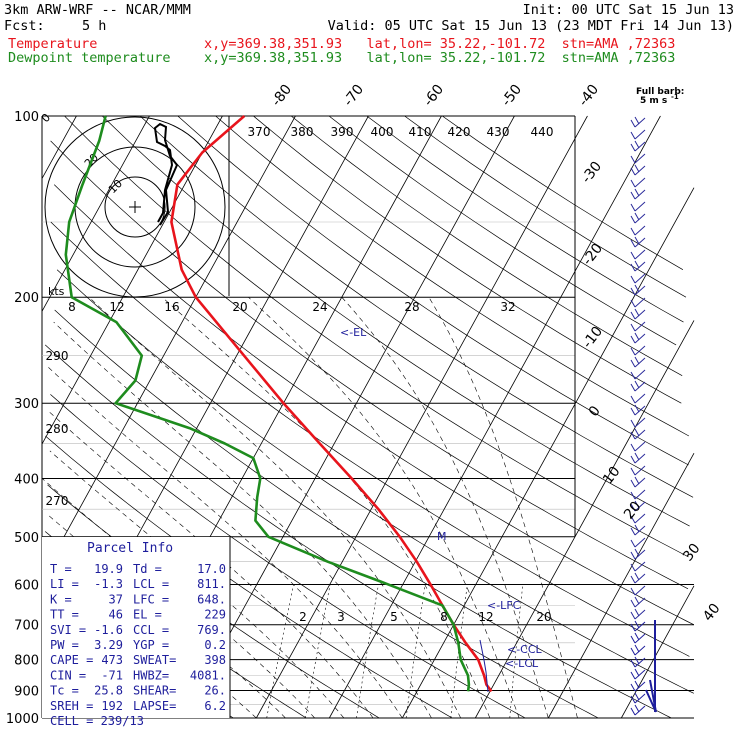  What do you see at coordinates (282, 96) in the screenshot?
I see `isotherm-label: -80` at bounding box center [282, 96].